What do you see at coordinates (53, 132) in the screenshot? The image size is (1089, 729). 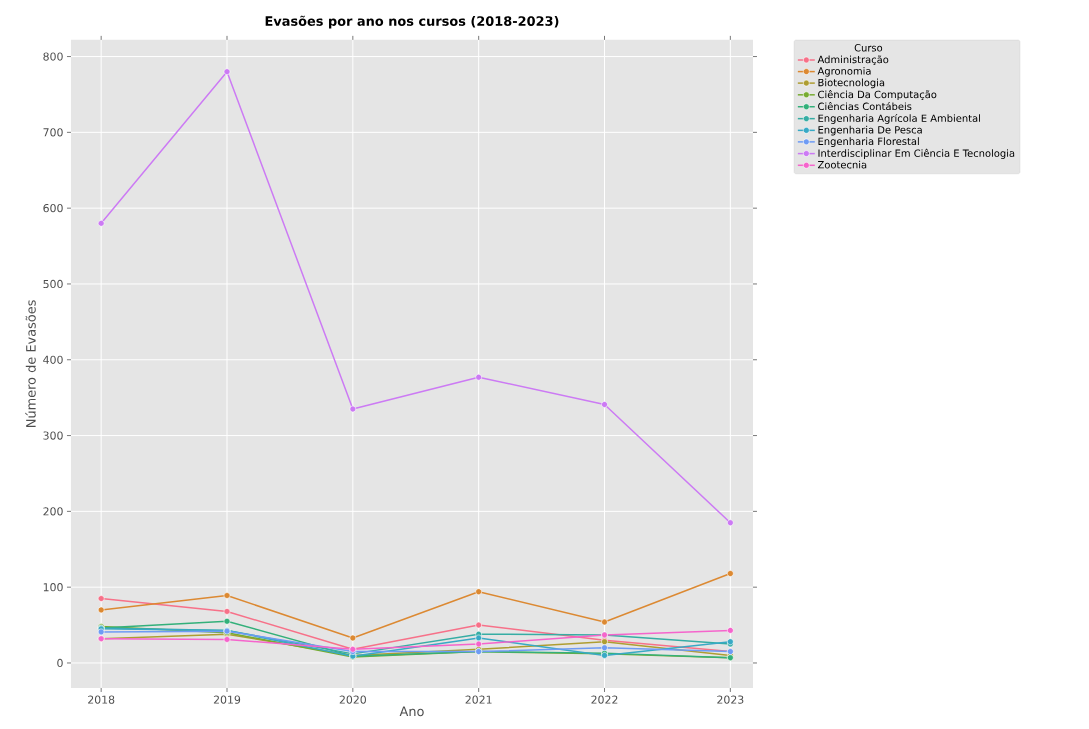 I see `y-tick-label: 700` at bounding box center [53, 132].